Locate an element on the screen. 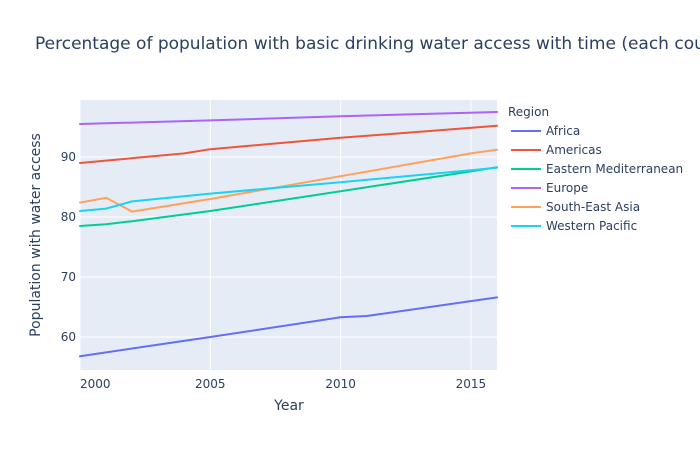  legend-title: Region is located at coordinates (528, 112).